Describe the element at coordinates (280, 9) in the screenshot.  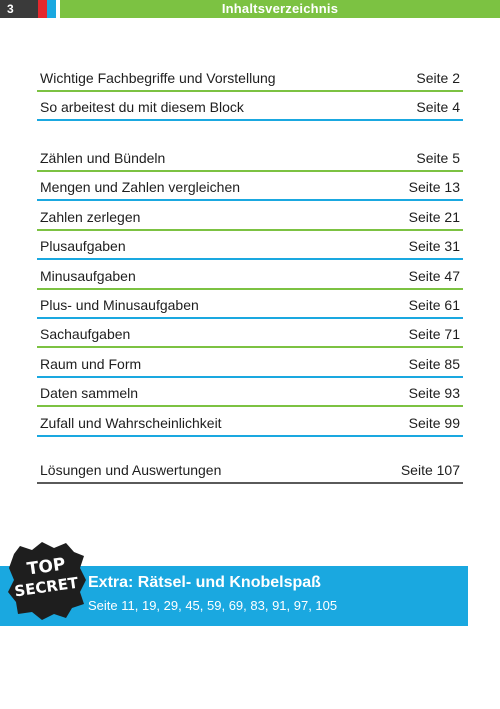
I see `page-title: Inhaltsverzeichnis` at that location.